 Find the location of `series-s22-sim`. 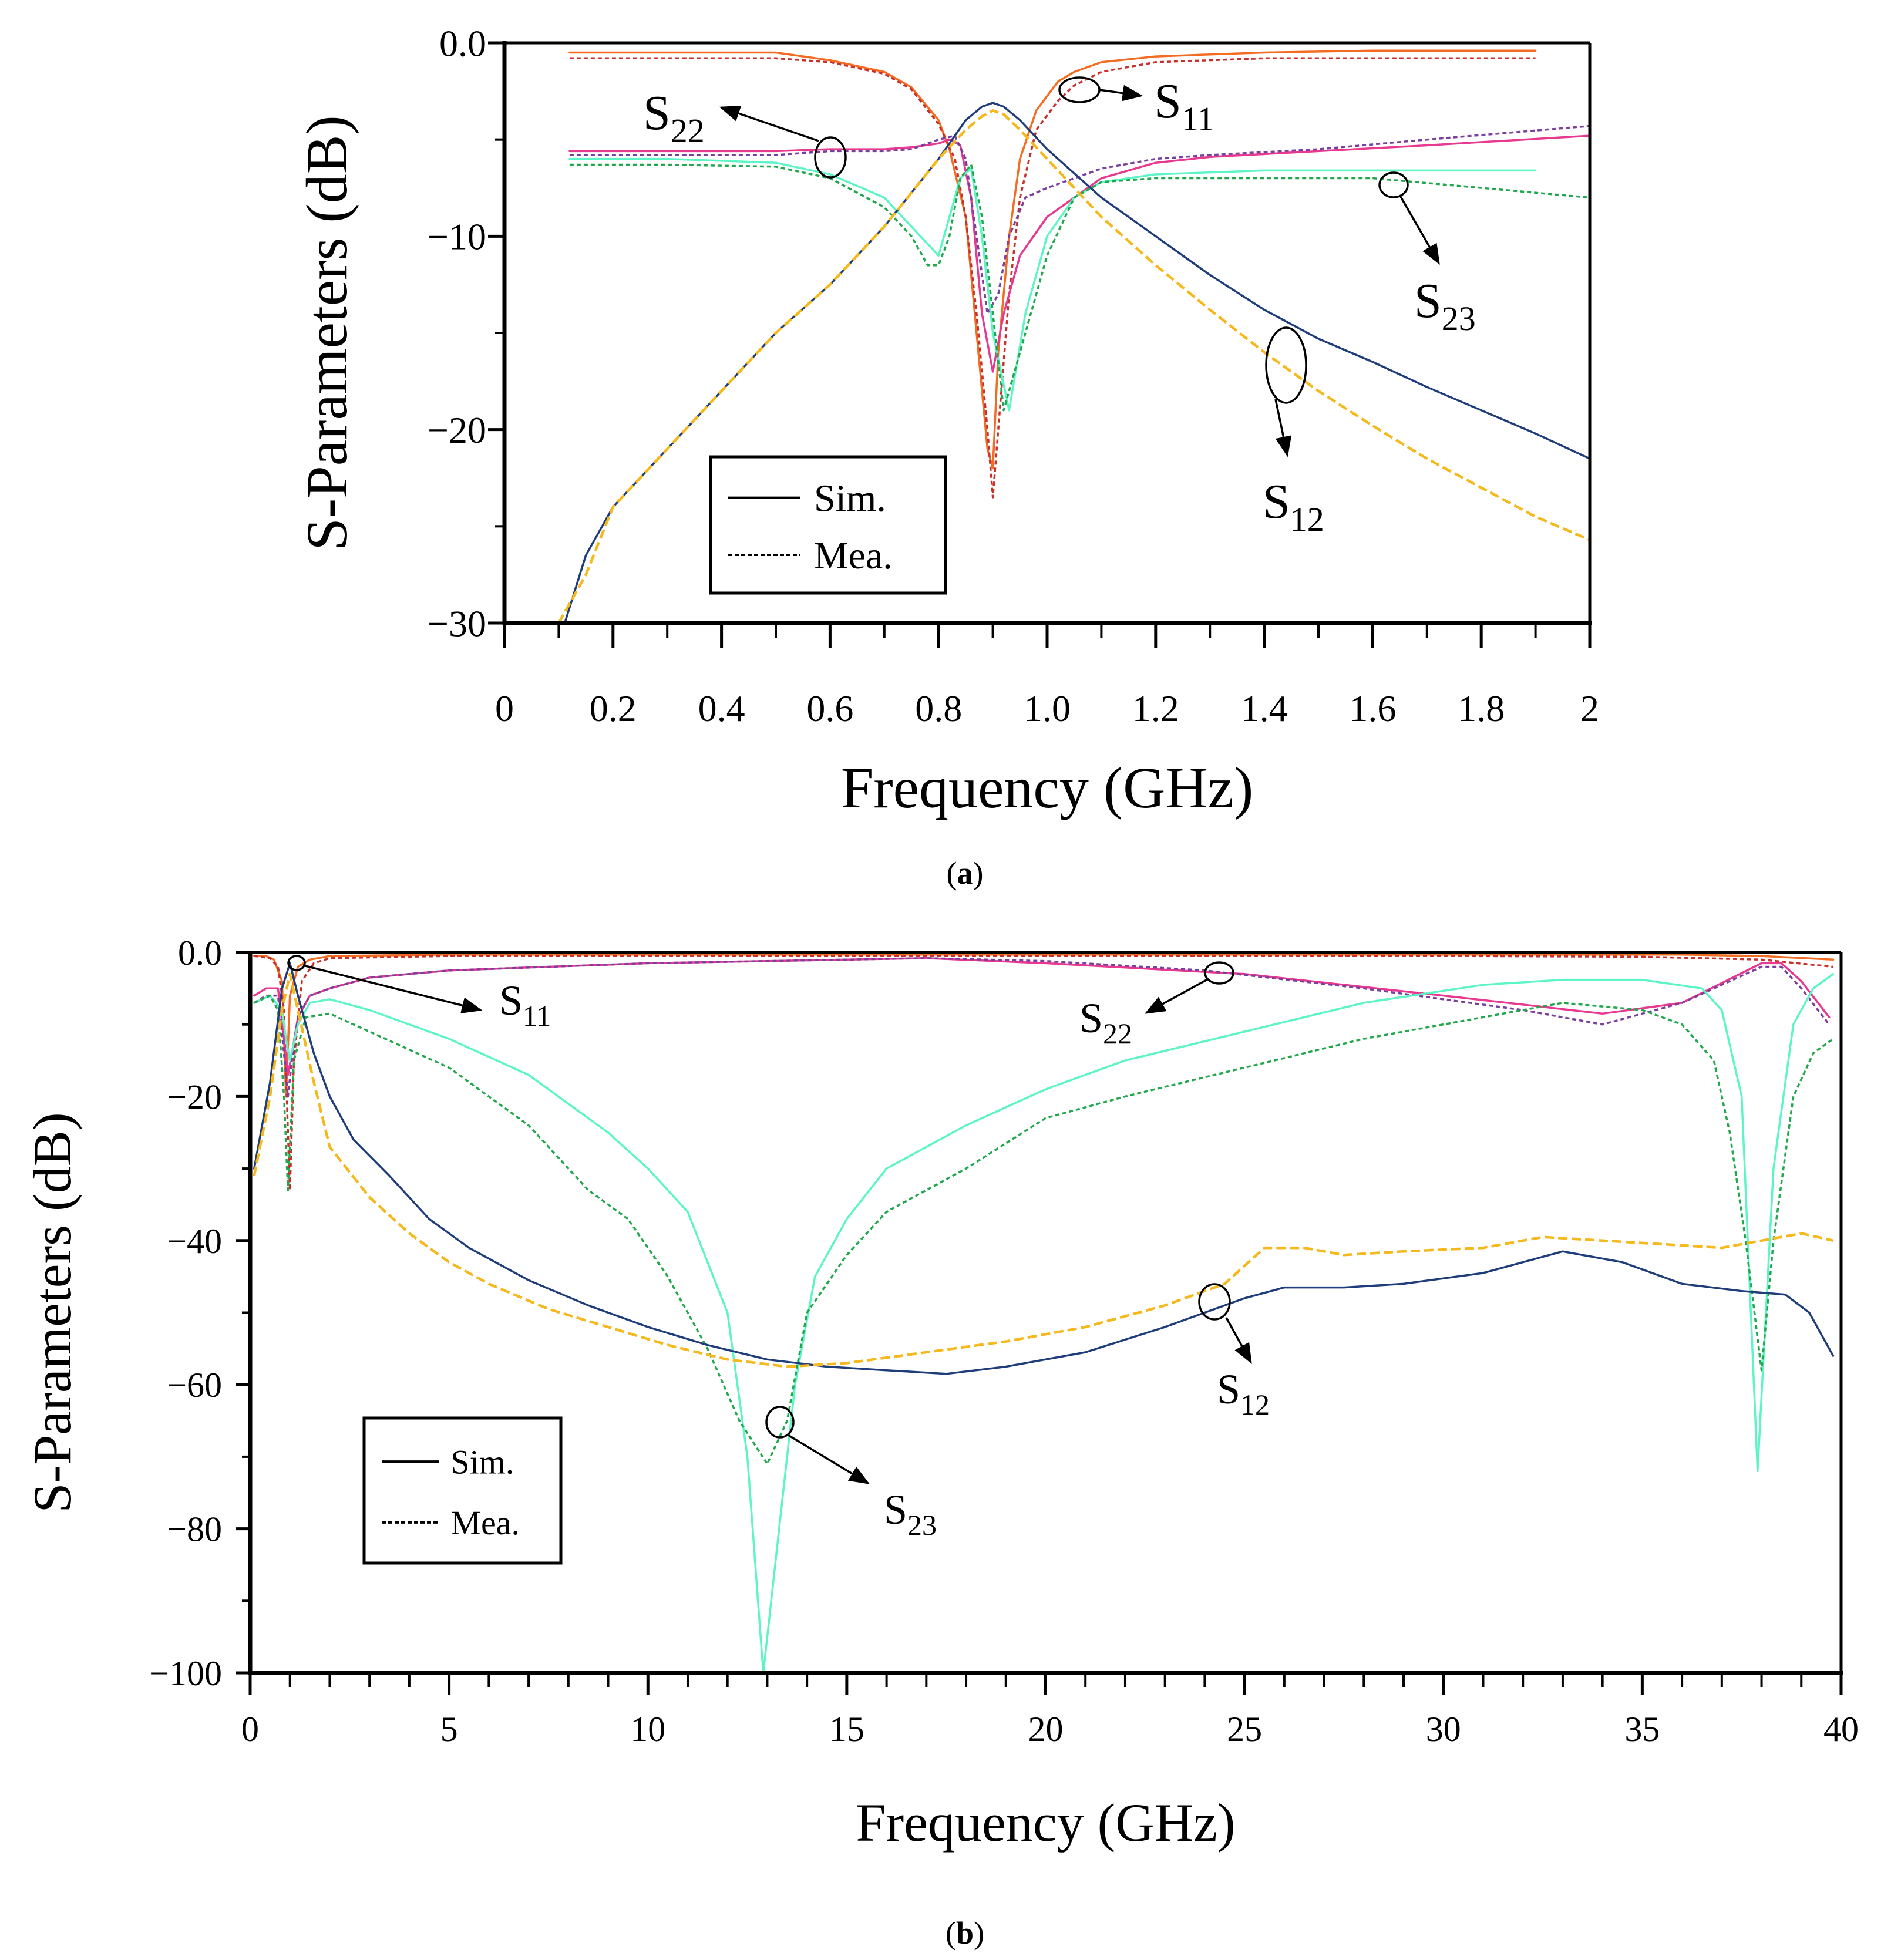

series-s22-sim is located at coordinates (1079, 253).